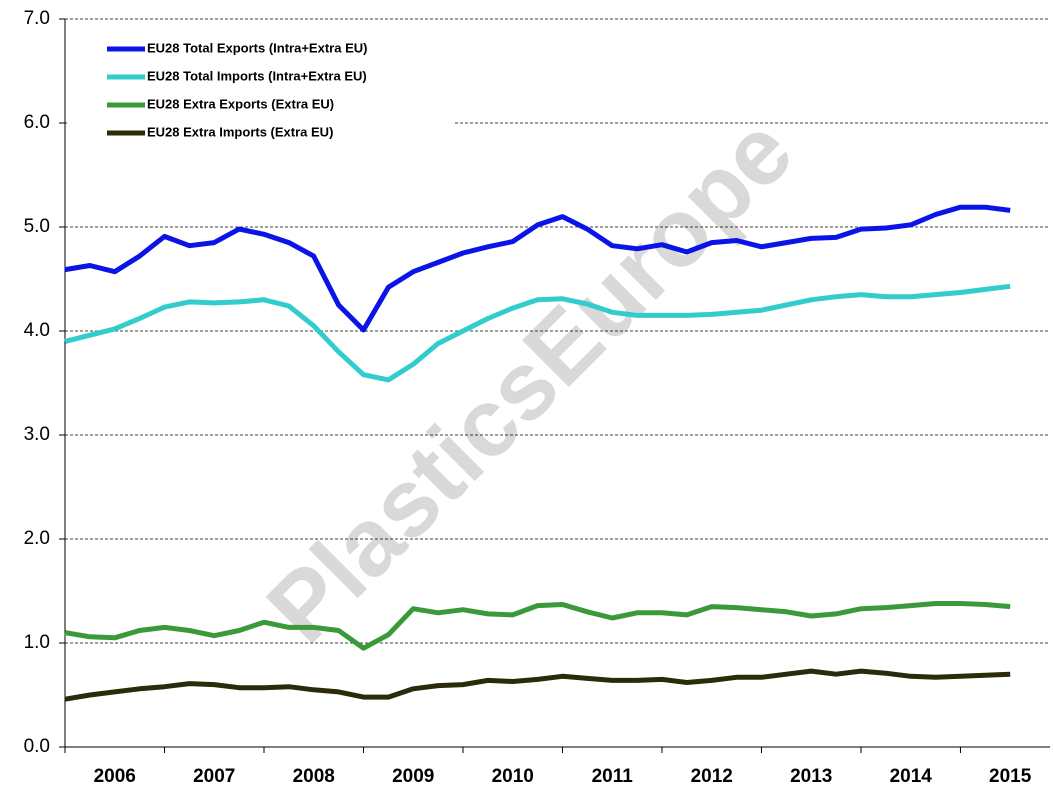  Describe the element at coordinates (1010, 776) in the screenshot. I see `x-tick-label: 2015` at that location.